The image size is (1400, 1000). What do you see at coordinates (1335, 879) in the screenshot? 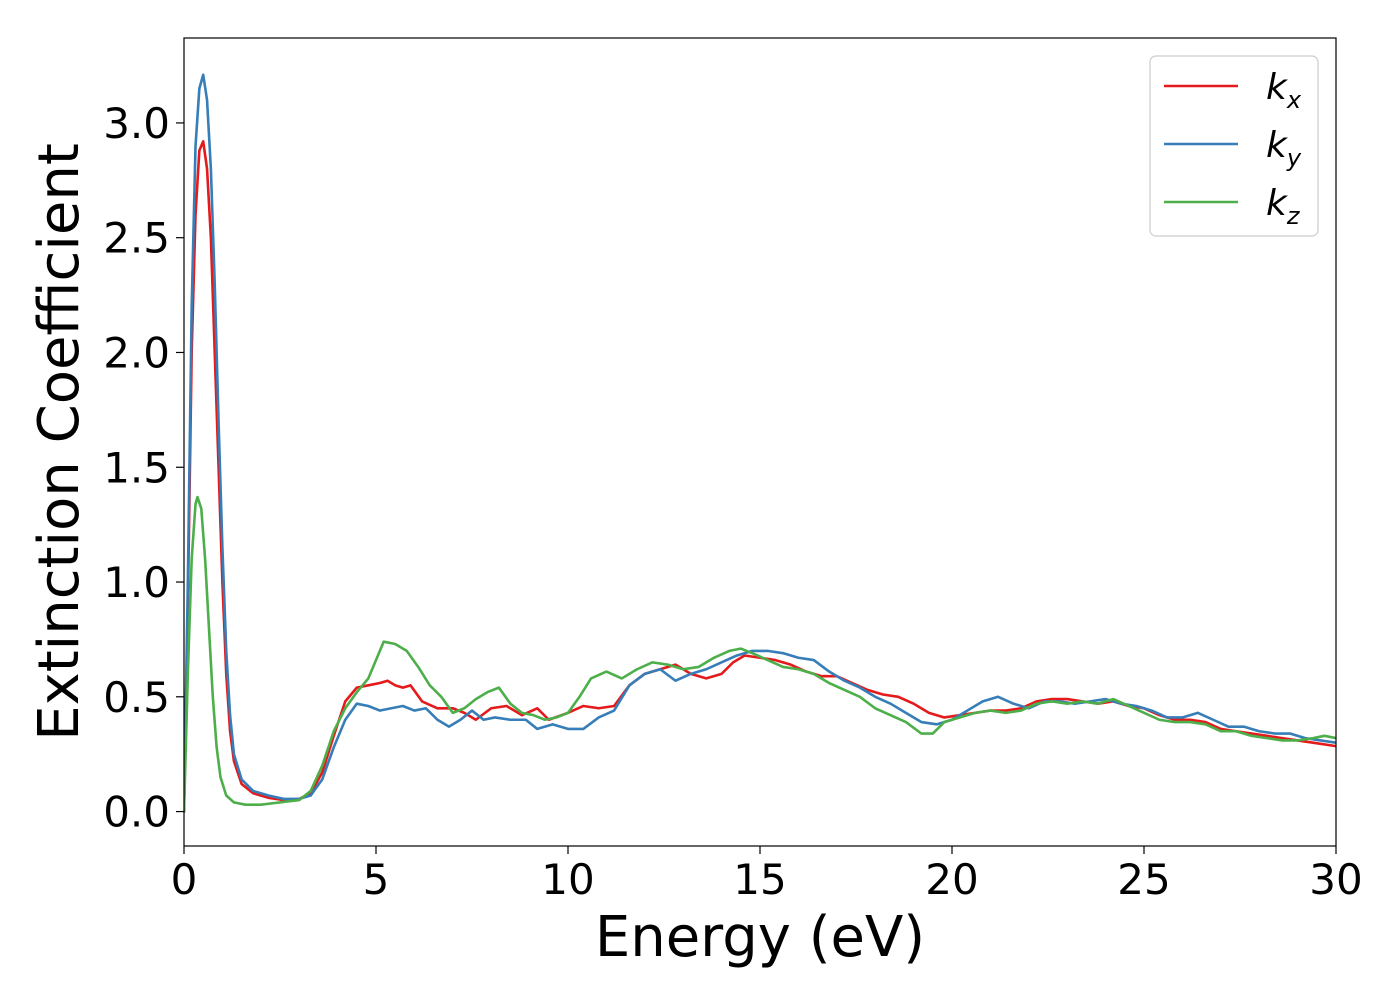
I see `x-tick-label: 30` at bounding box center [1335, 879].